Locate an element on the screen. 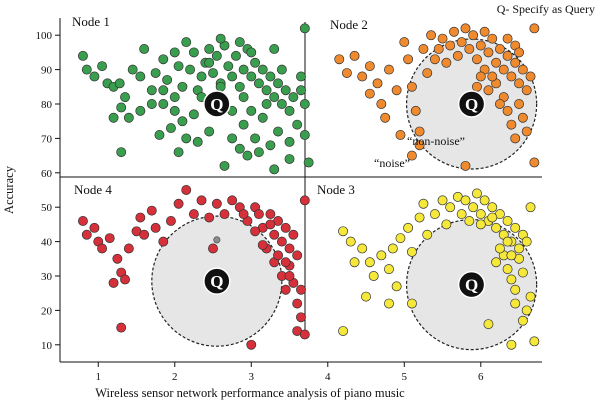 The image size is (600, 402). x-tick-label: 5 is located at coordinates (405, 377).